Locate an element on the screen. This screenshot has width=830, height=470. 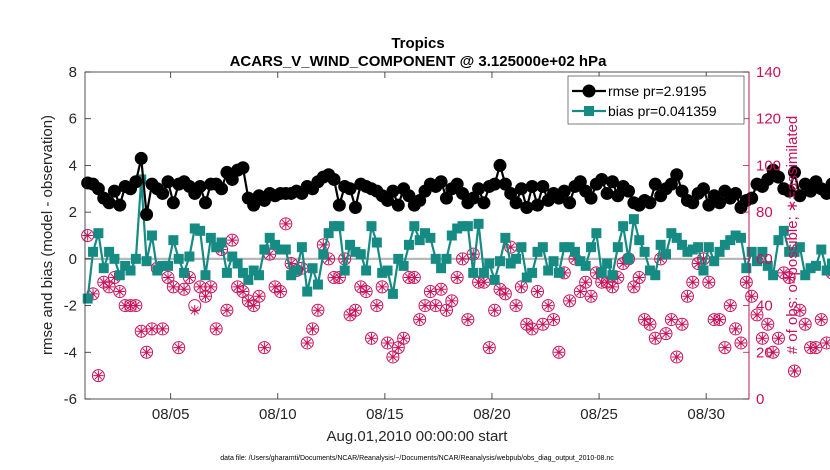
y2-tick-label: 120 is located at coordinates (768, 119).